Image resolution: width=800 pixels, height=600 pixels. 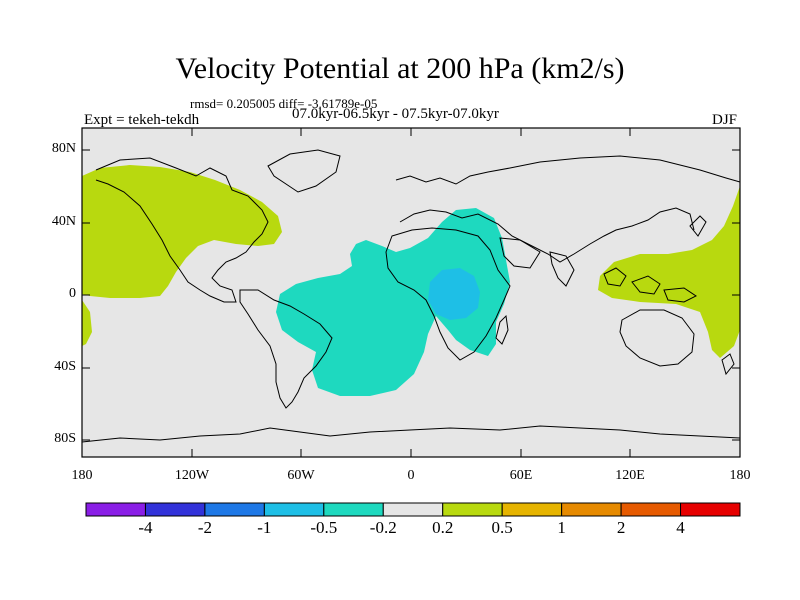 I want to click on lat-label-0: 0, so click(x=72, y=293).